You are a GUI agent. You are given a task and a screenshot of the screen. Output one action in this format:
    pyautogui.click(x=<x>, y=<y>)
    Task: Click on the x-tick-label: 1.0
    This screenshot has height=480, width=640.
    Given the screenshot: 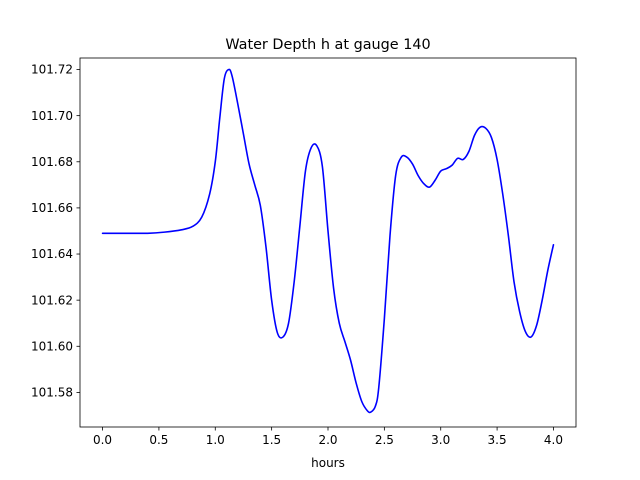 What is the action you would take?
    pyautogui.click(x=215, y=440)
    